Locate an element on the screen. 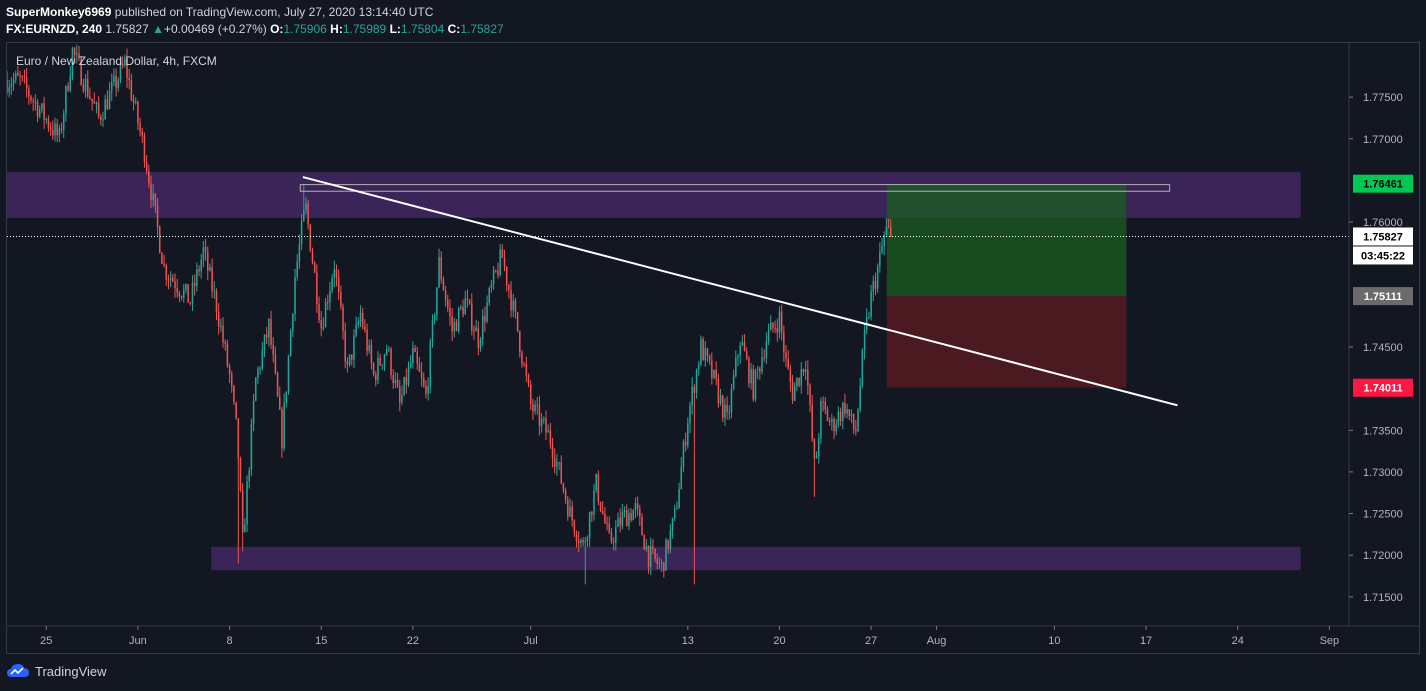  tradingview-logo: TradingView is located at coordinates (56, 671).